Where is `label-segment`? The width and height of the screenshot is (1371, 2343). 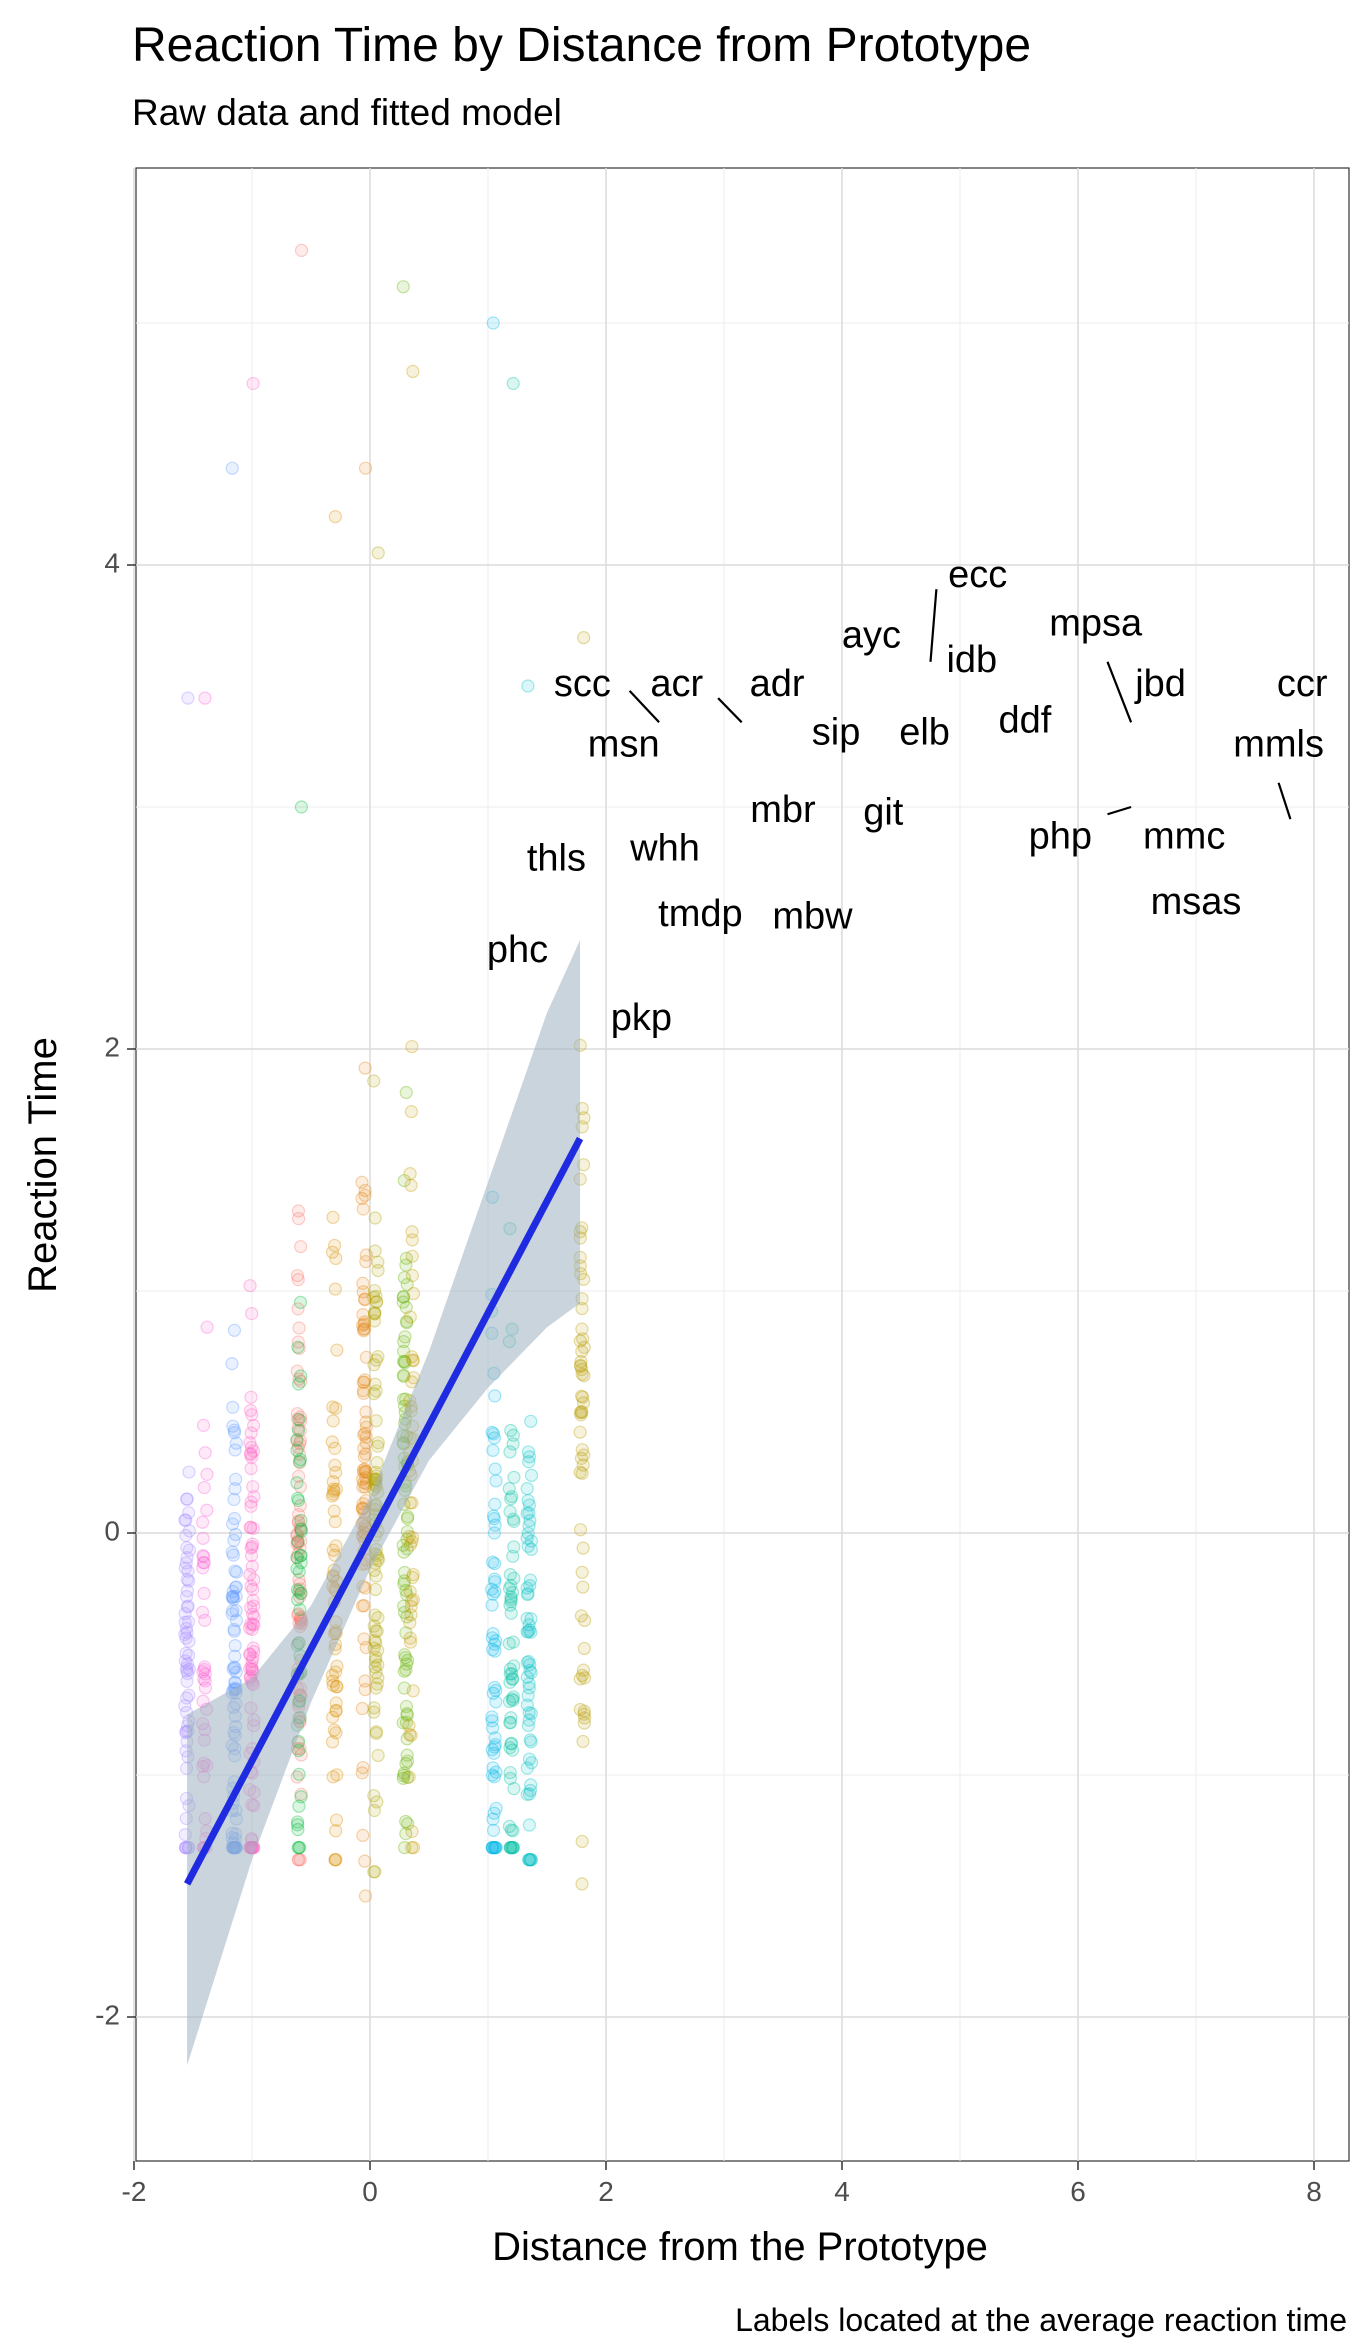 label-segment is located at coordinates (730, 710).